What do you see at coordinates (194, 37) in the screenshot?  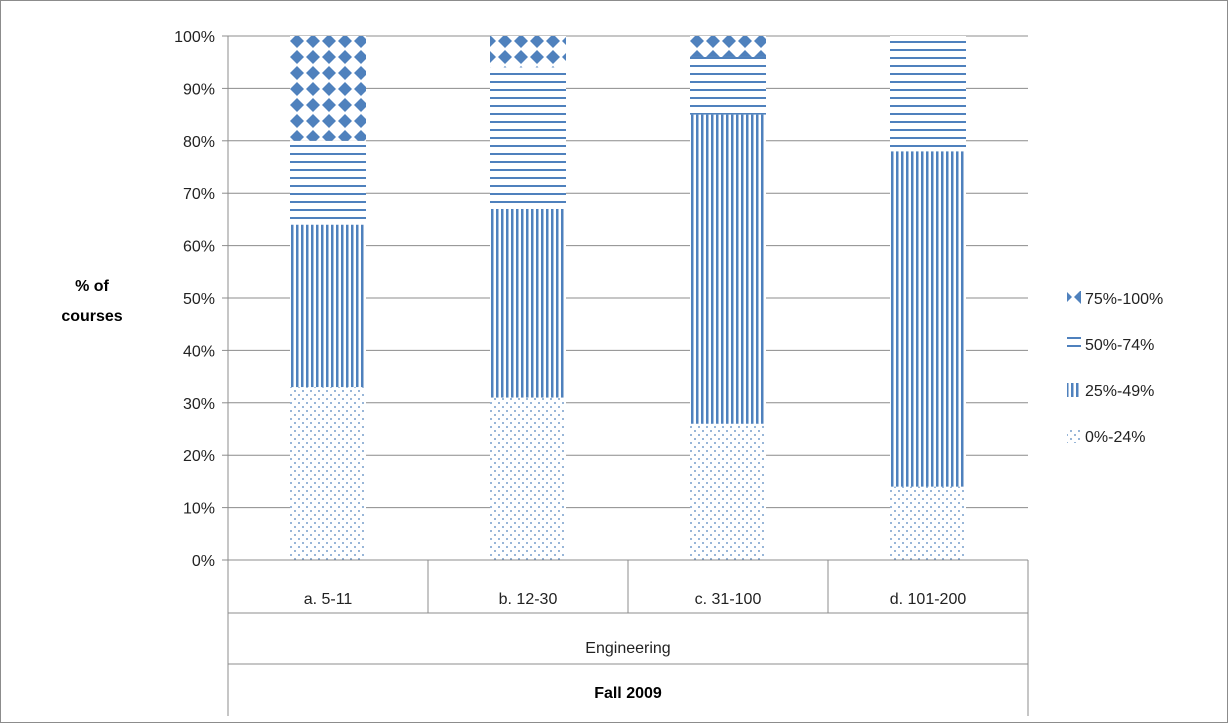 I see `y-tick-label: 100%` at bounding box center [194, 37].